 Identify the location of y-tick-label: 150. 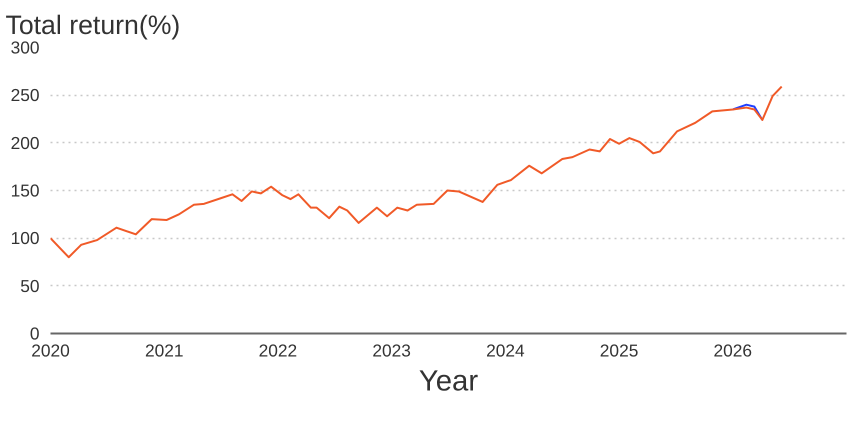
(25, 190).